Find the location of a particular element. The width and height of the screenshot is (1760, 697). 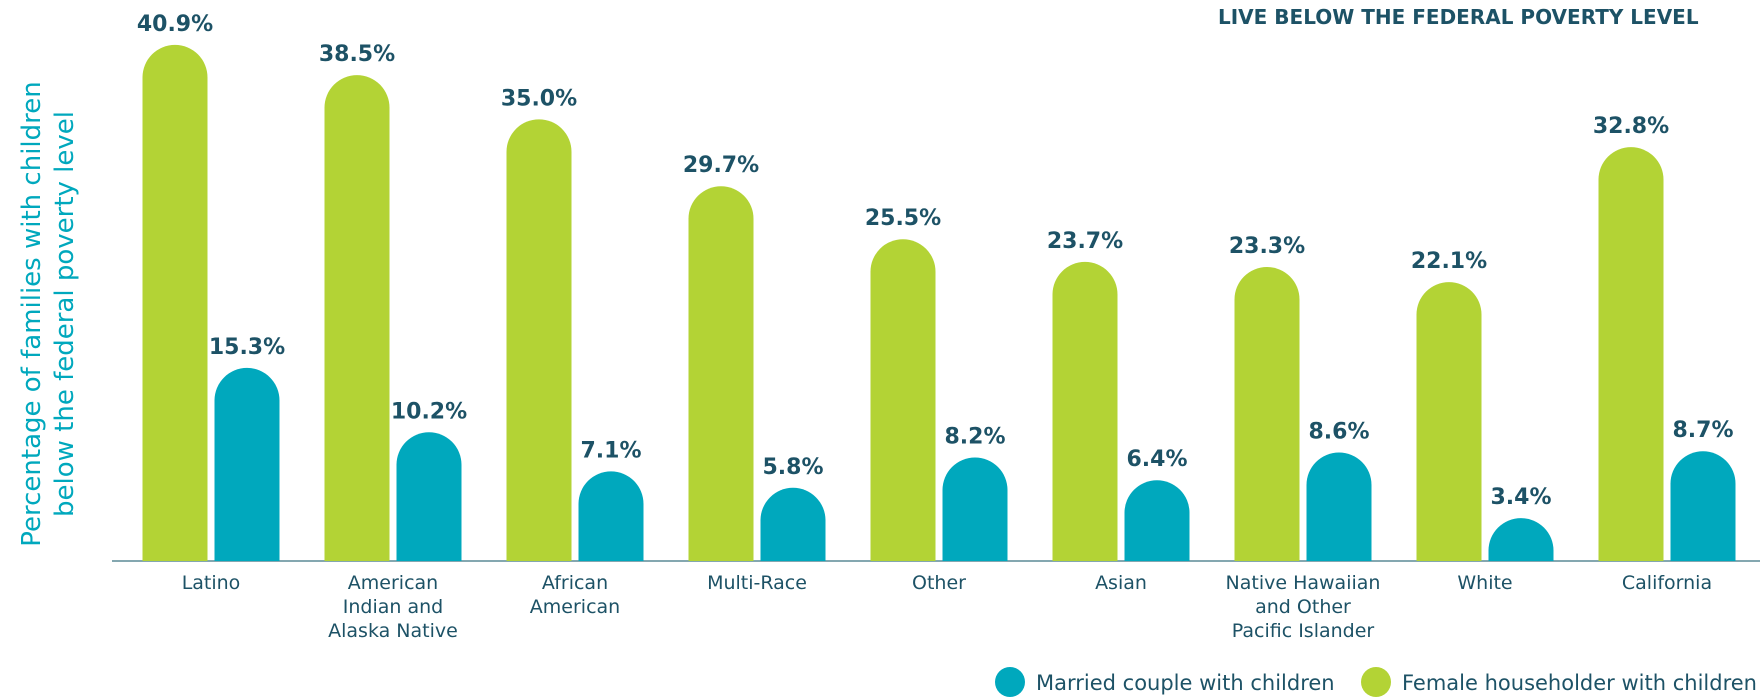

value-label: 23.3% is located at coordinates (1267, 246).